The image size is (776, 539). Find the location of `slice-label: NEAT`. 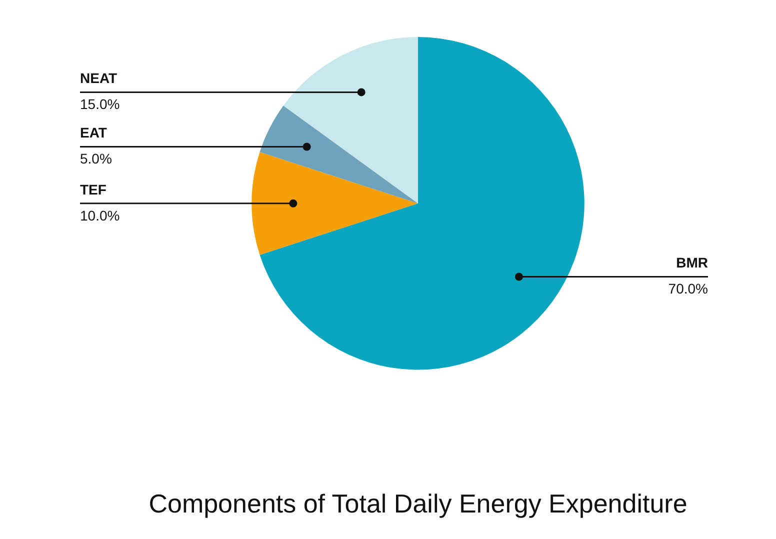

slice-label: NEAT is located at coordinates (99, 78).